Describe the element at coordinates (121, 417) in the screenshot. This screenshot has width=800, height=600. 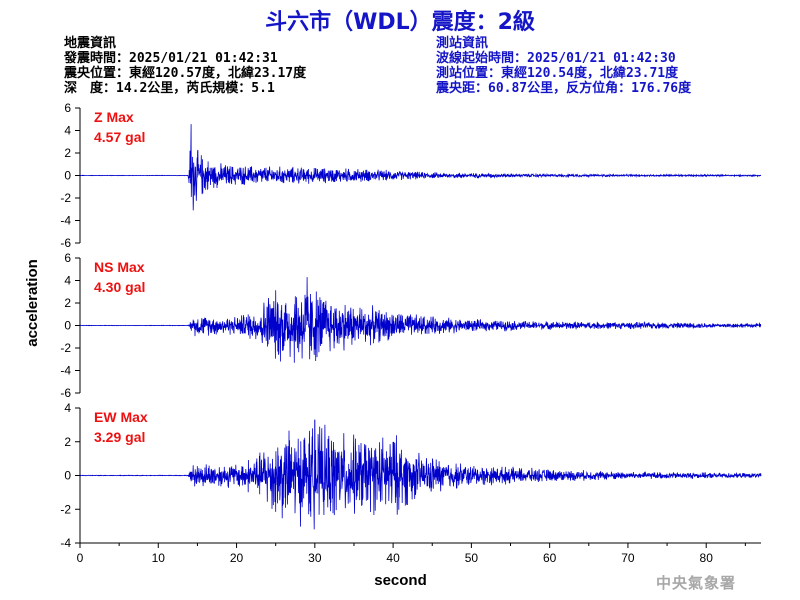
I see `component-label: EW Max` at that location.